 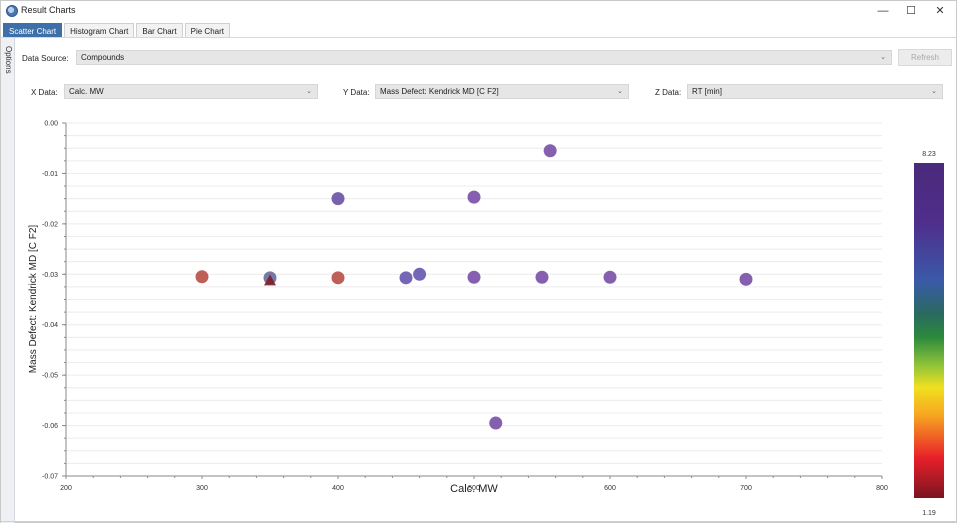 I want to click on y-axis-label: Mass Defect: Kendrick MD [C F2], so click(x=33, y=299).